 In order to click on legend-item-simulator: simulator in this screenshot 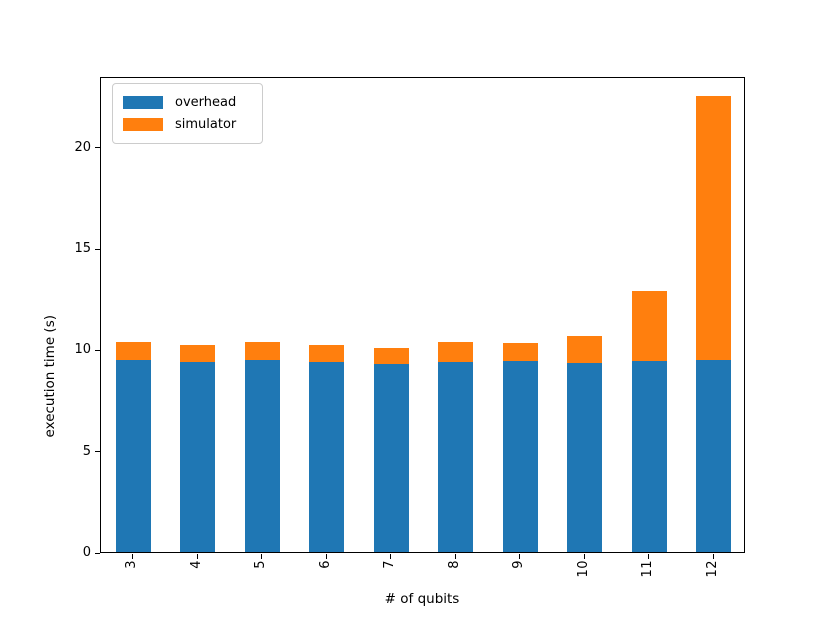, I will do `click(187, 125)`.